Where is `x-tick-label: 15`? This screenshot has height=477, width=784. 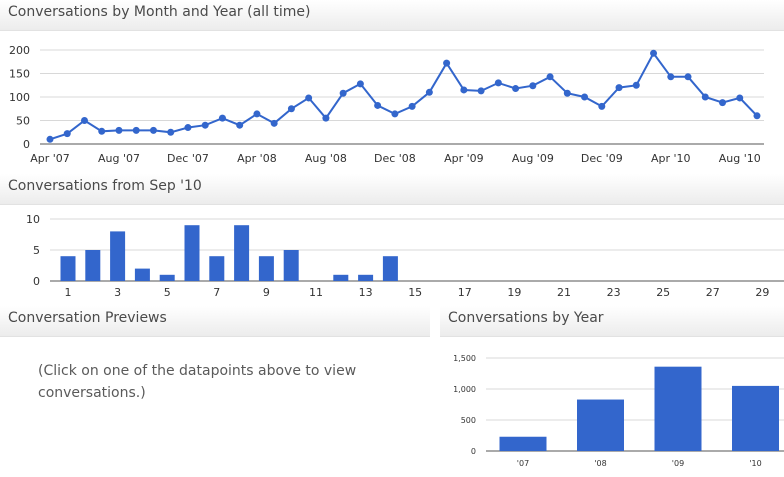
x-tick-label: 15 is located at coordinates (415, 292).